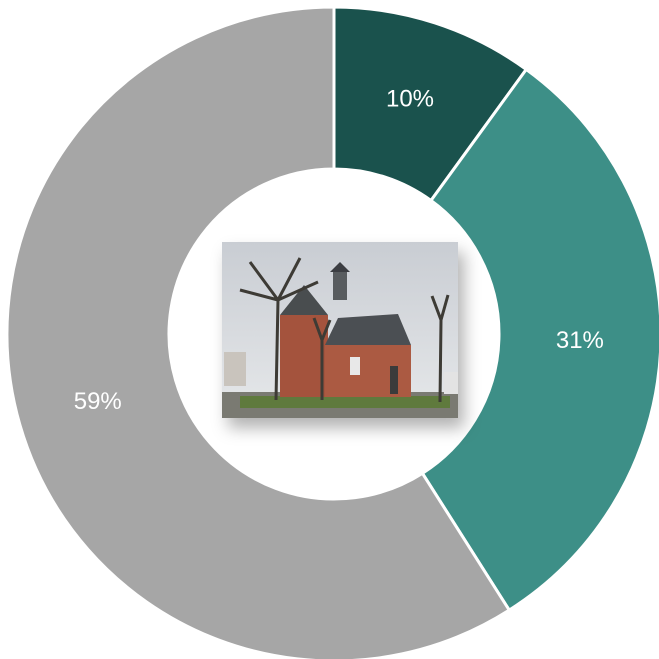 Image resolution: width=659 pixels, height=659 pixels. I want to click on data-label: 59%, so click(98, 401).